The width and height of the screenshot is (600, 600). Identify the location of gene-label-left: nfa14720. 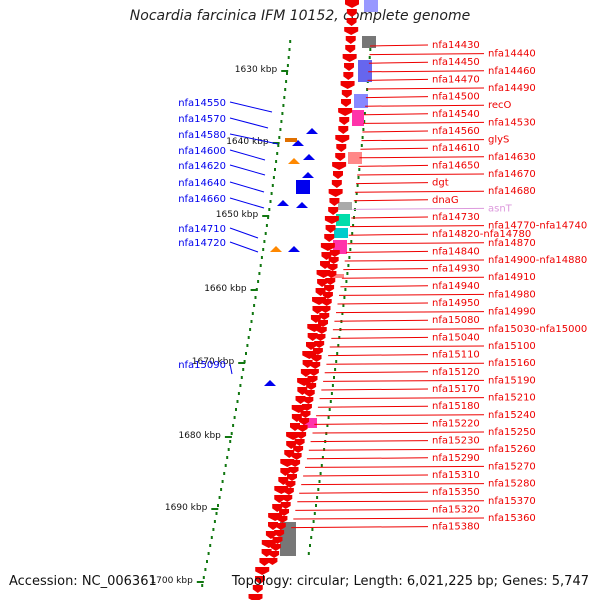
(202, 243).